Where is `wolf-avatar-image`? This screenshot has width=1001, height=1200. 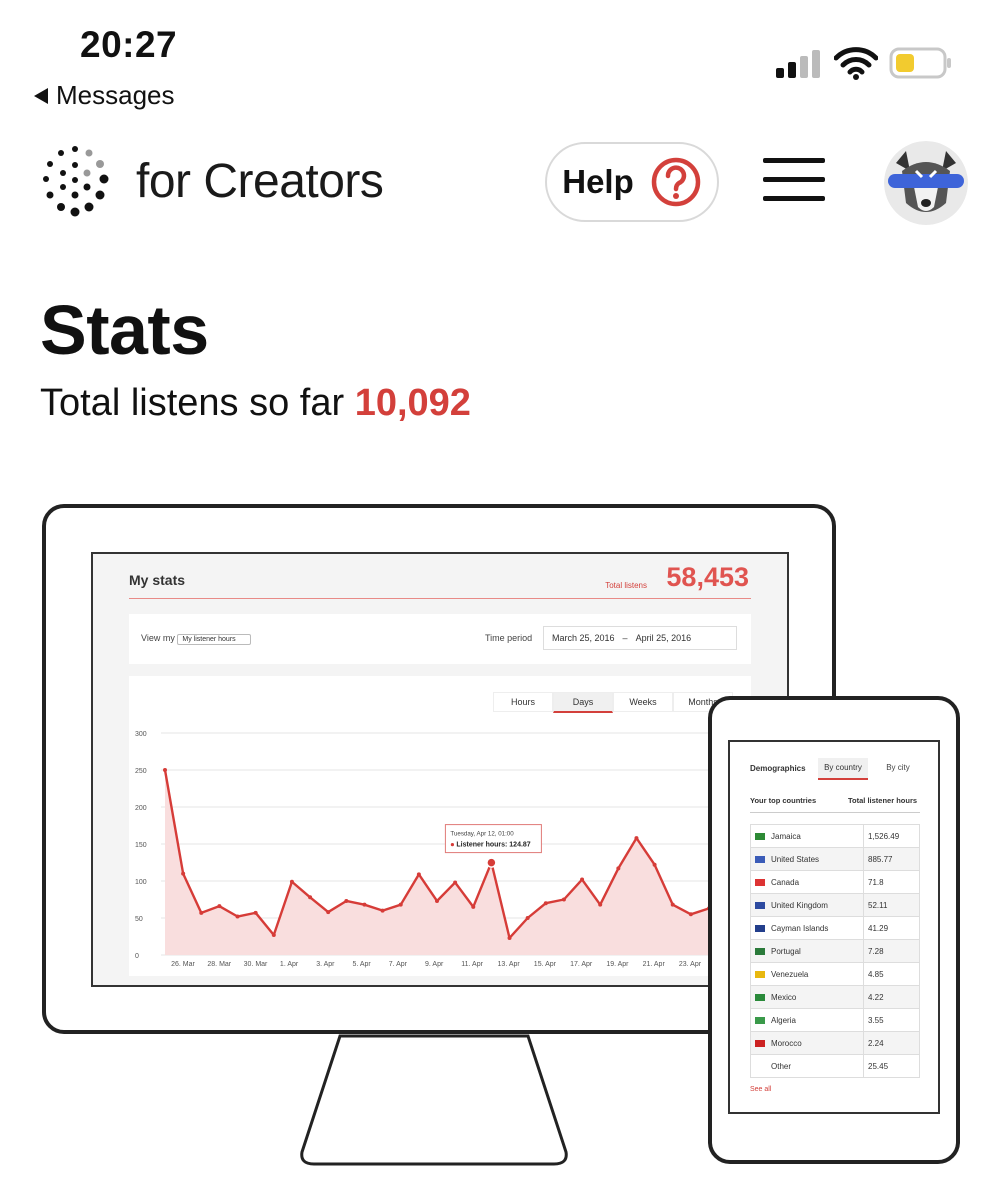 wolf-avatar-image is located at coordinates (926, 183).